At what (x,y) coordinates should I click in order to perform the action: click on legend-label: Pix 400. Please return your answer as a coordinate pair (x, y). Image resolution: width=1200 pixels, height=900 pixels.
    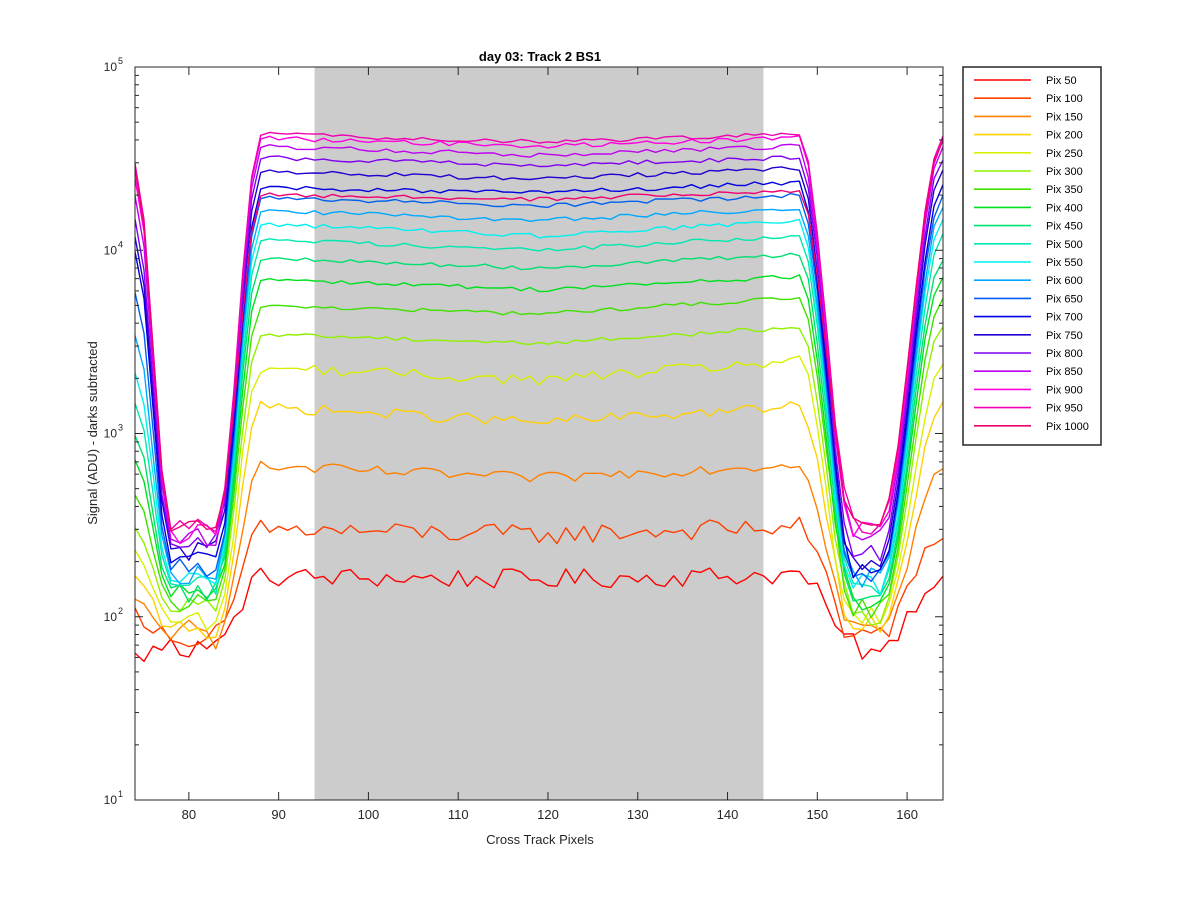
    Looking at the image, I should click on (1064, 208).